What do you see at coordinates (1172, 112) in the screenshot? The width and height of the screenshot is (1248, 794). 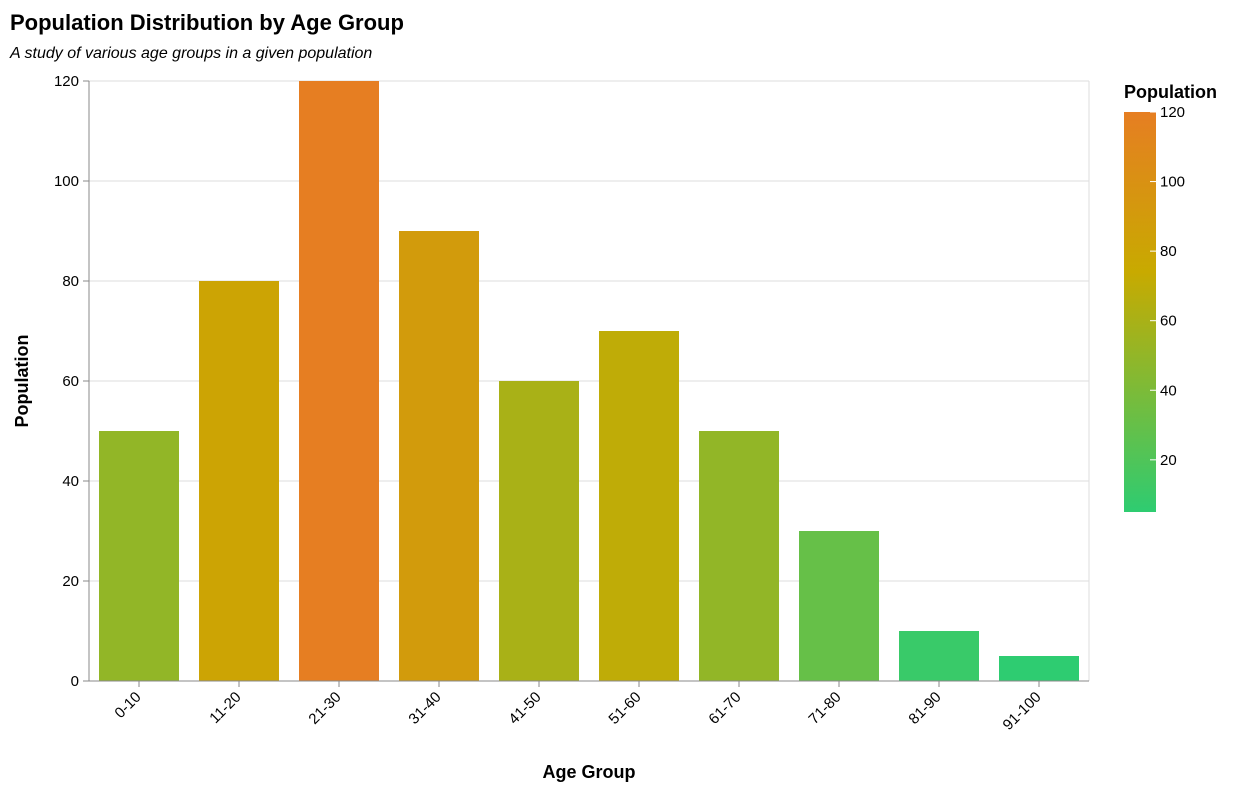 I see `legend-tick-label: 120` at bounding box center [1172, 112].